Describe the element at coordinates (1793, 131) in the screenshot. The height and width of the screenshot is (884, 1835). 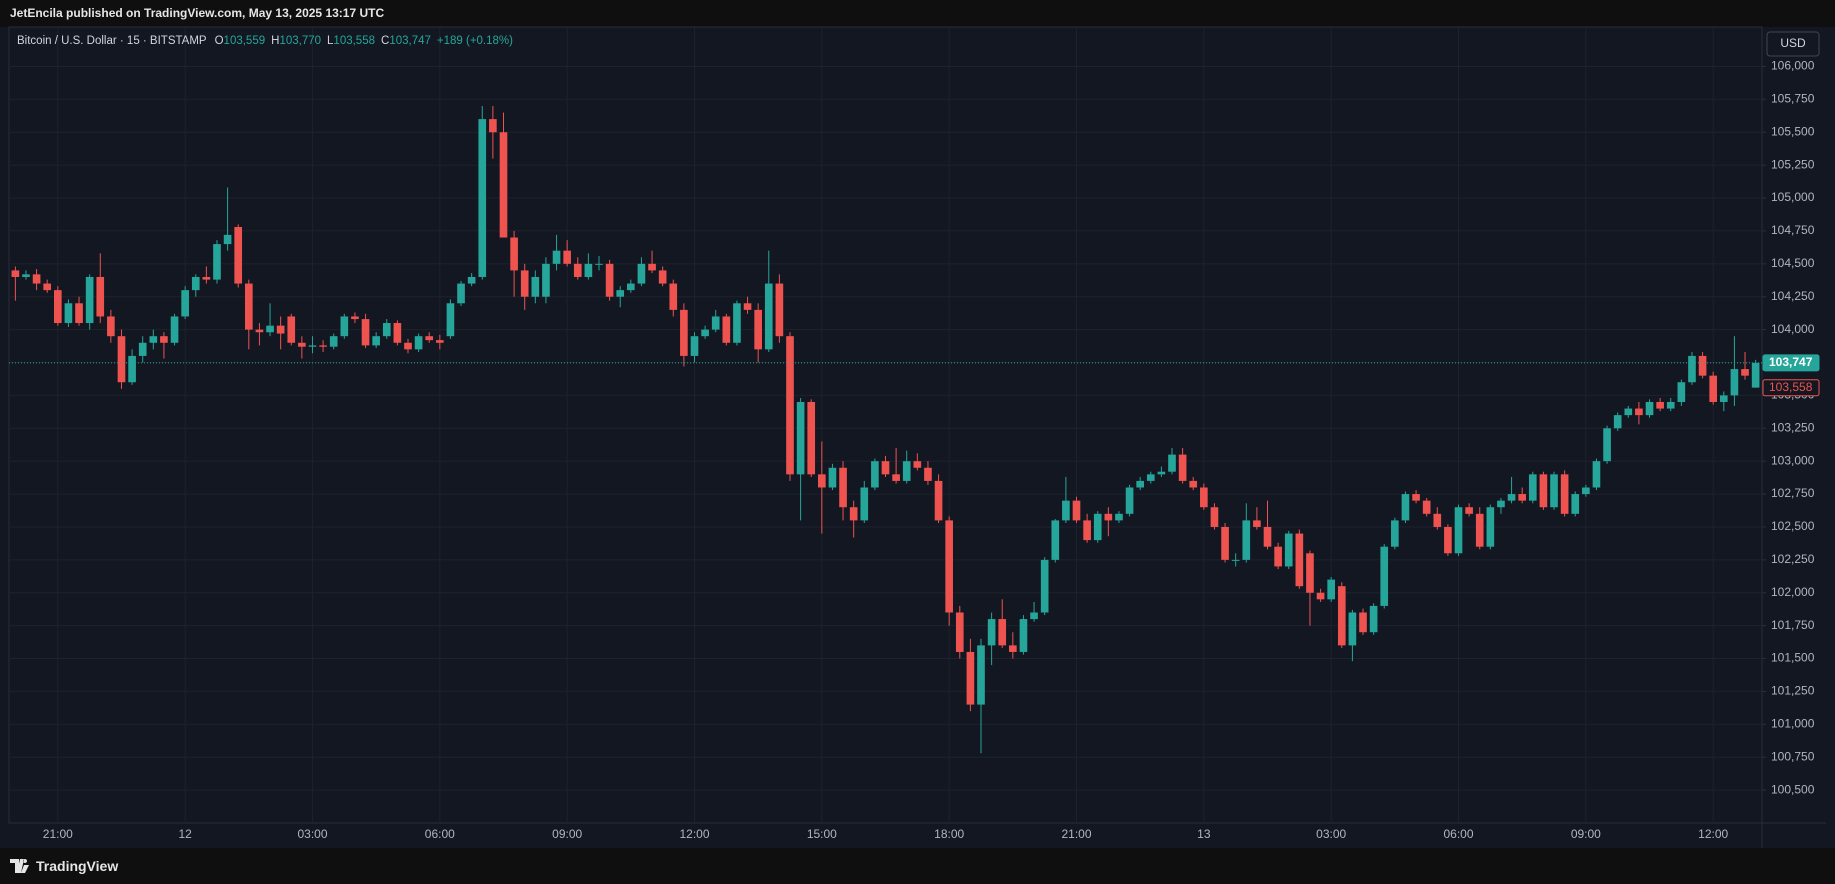
I see `y-tick-label: 105,500` at that location.